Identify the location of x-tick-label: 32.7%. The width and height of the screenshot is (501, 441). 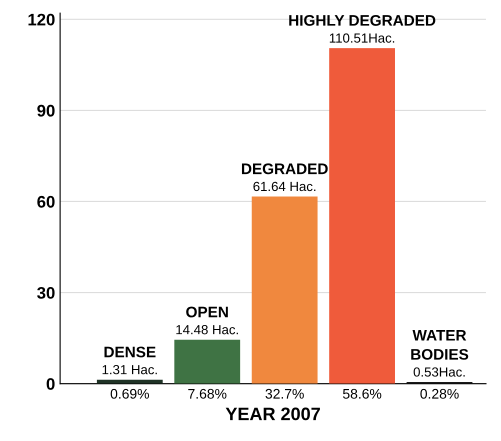
(285, 393).